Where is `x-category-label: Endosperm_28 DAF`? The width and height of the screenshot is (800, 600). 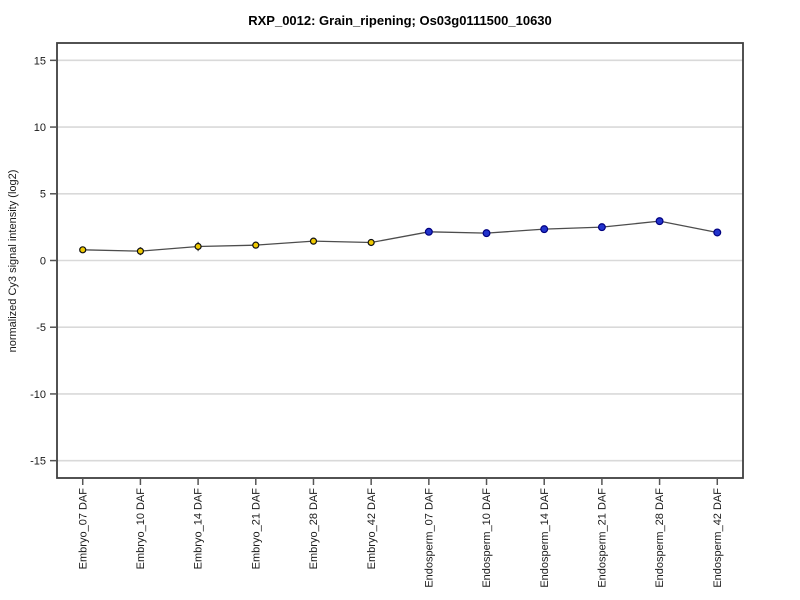
x-category-label: Endosperm_28 DAF is located at coordinates (660, 538).